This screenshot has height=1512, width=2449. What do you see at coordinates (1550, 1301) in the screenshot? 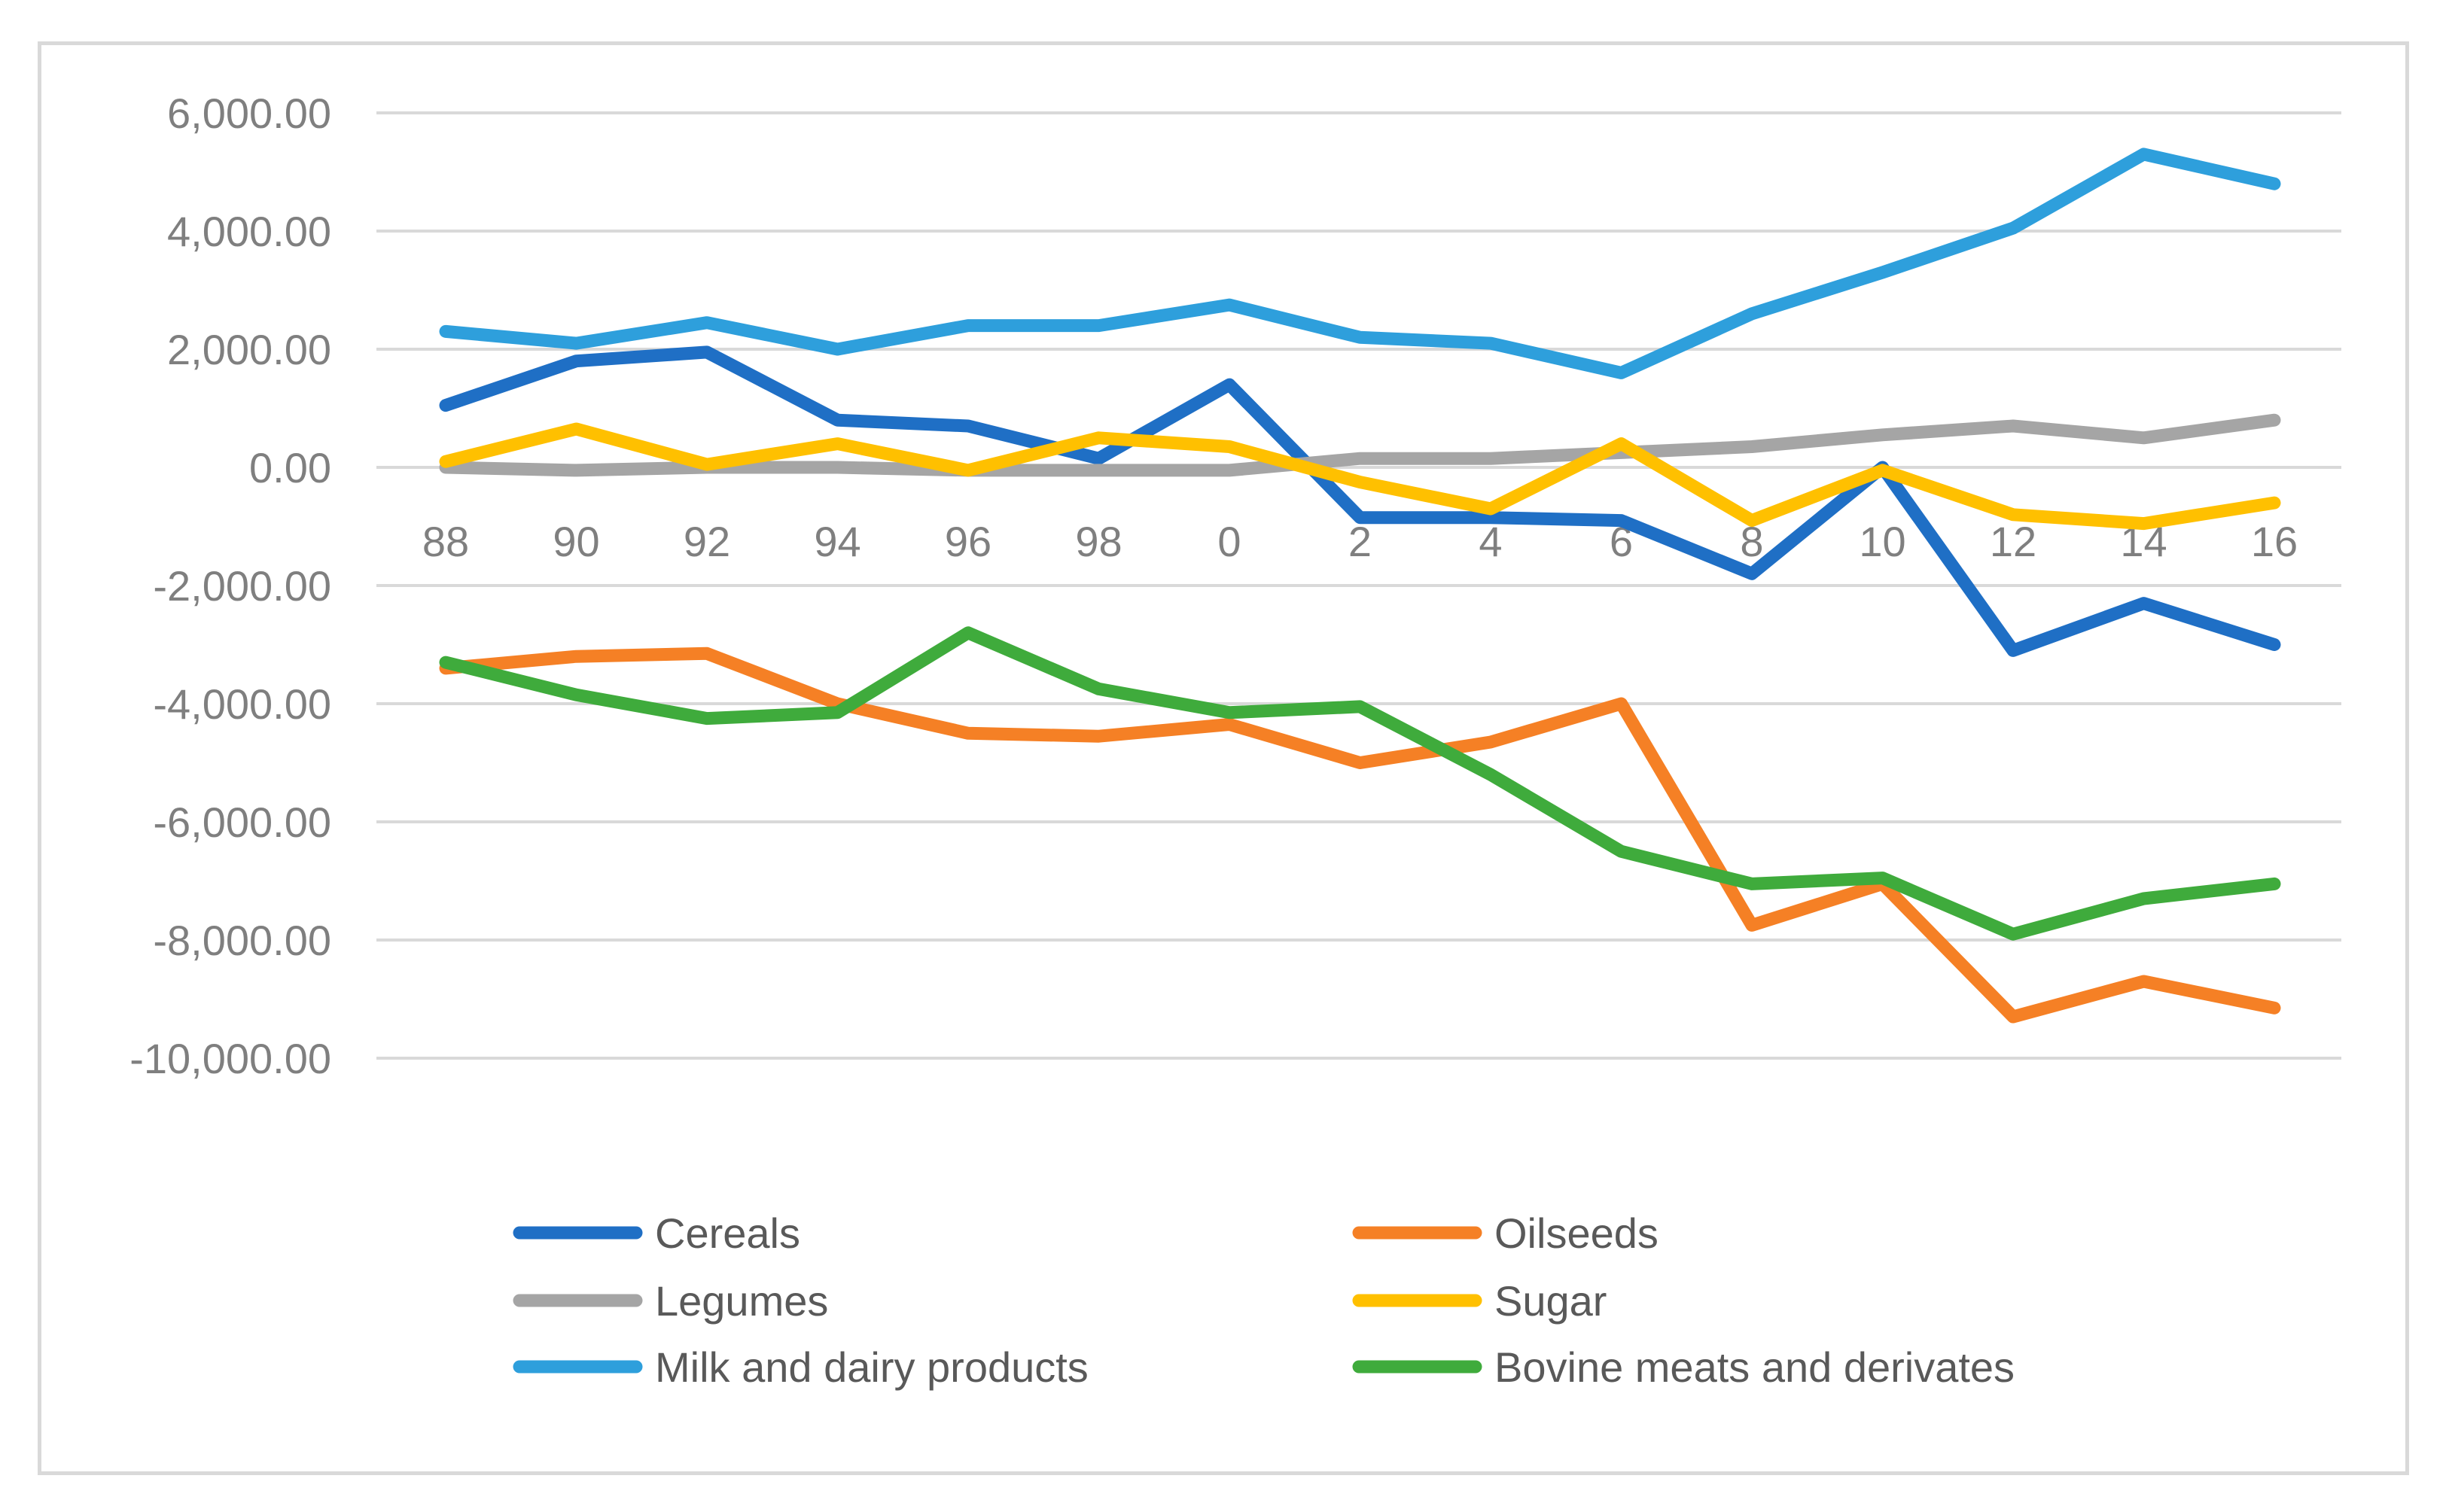
I see `legend-label-sugar: Sugar` at bounding box center [1550, 1301].